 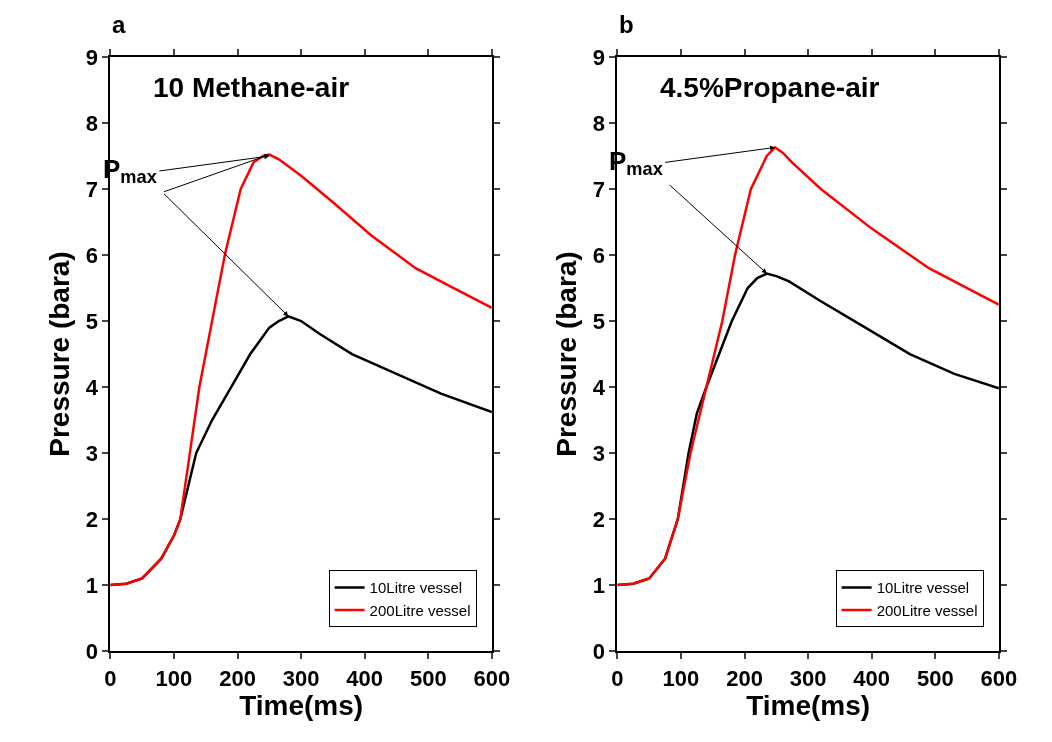 I want to click on chart-title: a, so click(x=119, y=24).